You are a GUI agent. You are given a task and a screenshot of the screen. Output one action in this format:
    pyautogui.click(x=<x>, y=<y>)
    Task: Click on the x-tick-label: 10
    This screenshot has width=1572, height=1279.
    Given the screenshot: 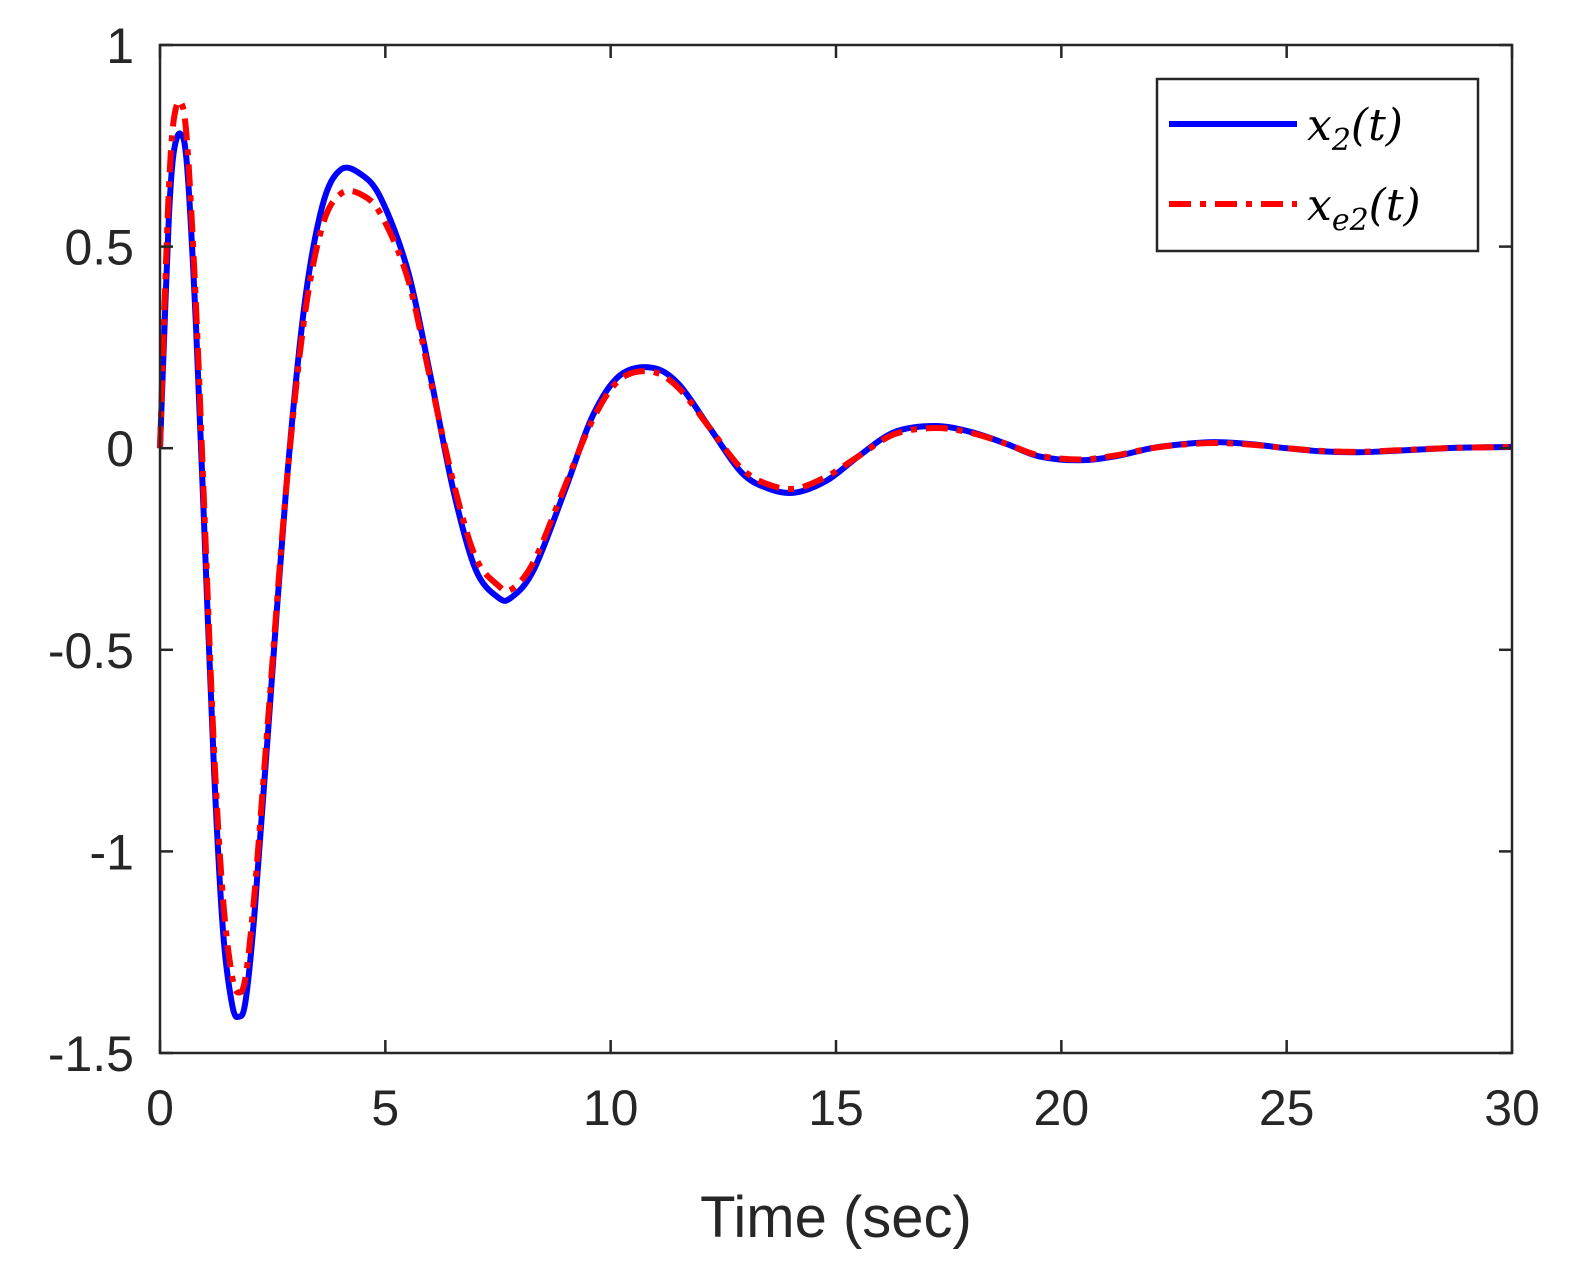 What is the action you would take?
    pyautogui.click(x=611, y=1108)
    